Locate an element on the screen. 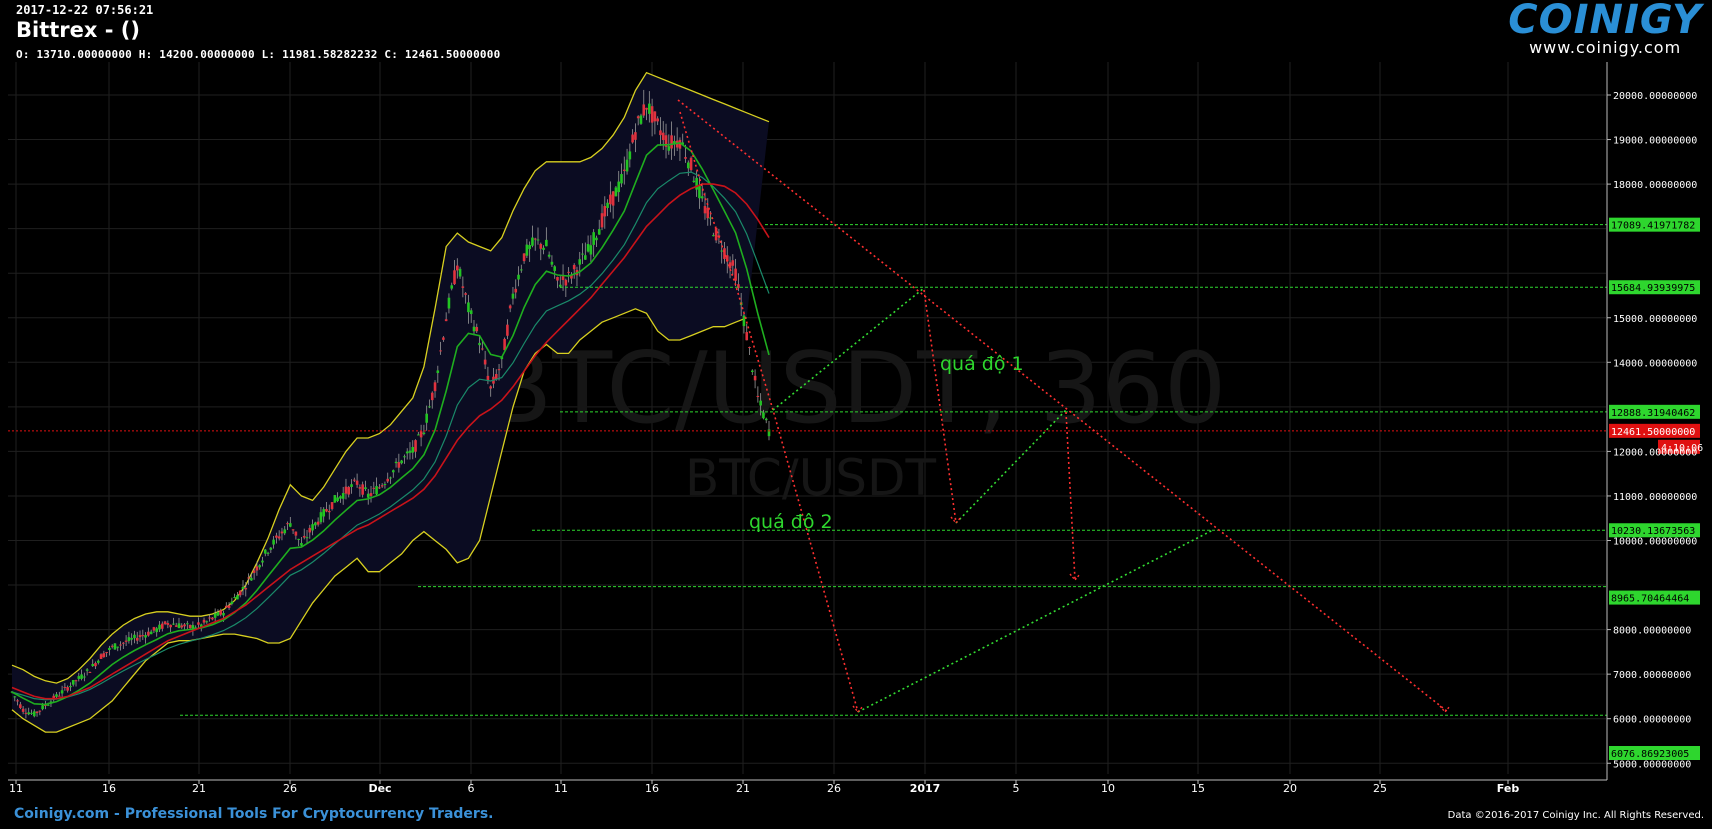 The height and width of the screenshot is (829, 1712). x-tick-label: 10 is located at coordinates (1108, 788).